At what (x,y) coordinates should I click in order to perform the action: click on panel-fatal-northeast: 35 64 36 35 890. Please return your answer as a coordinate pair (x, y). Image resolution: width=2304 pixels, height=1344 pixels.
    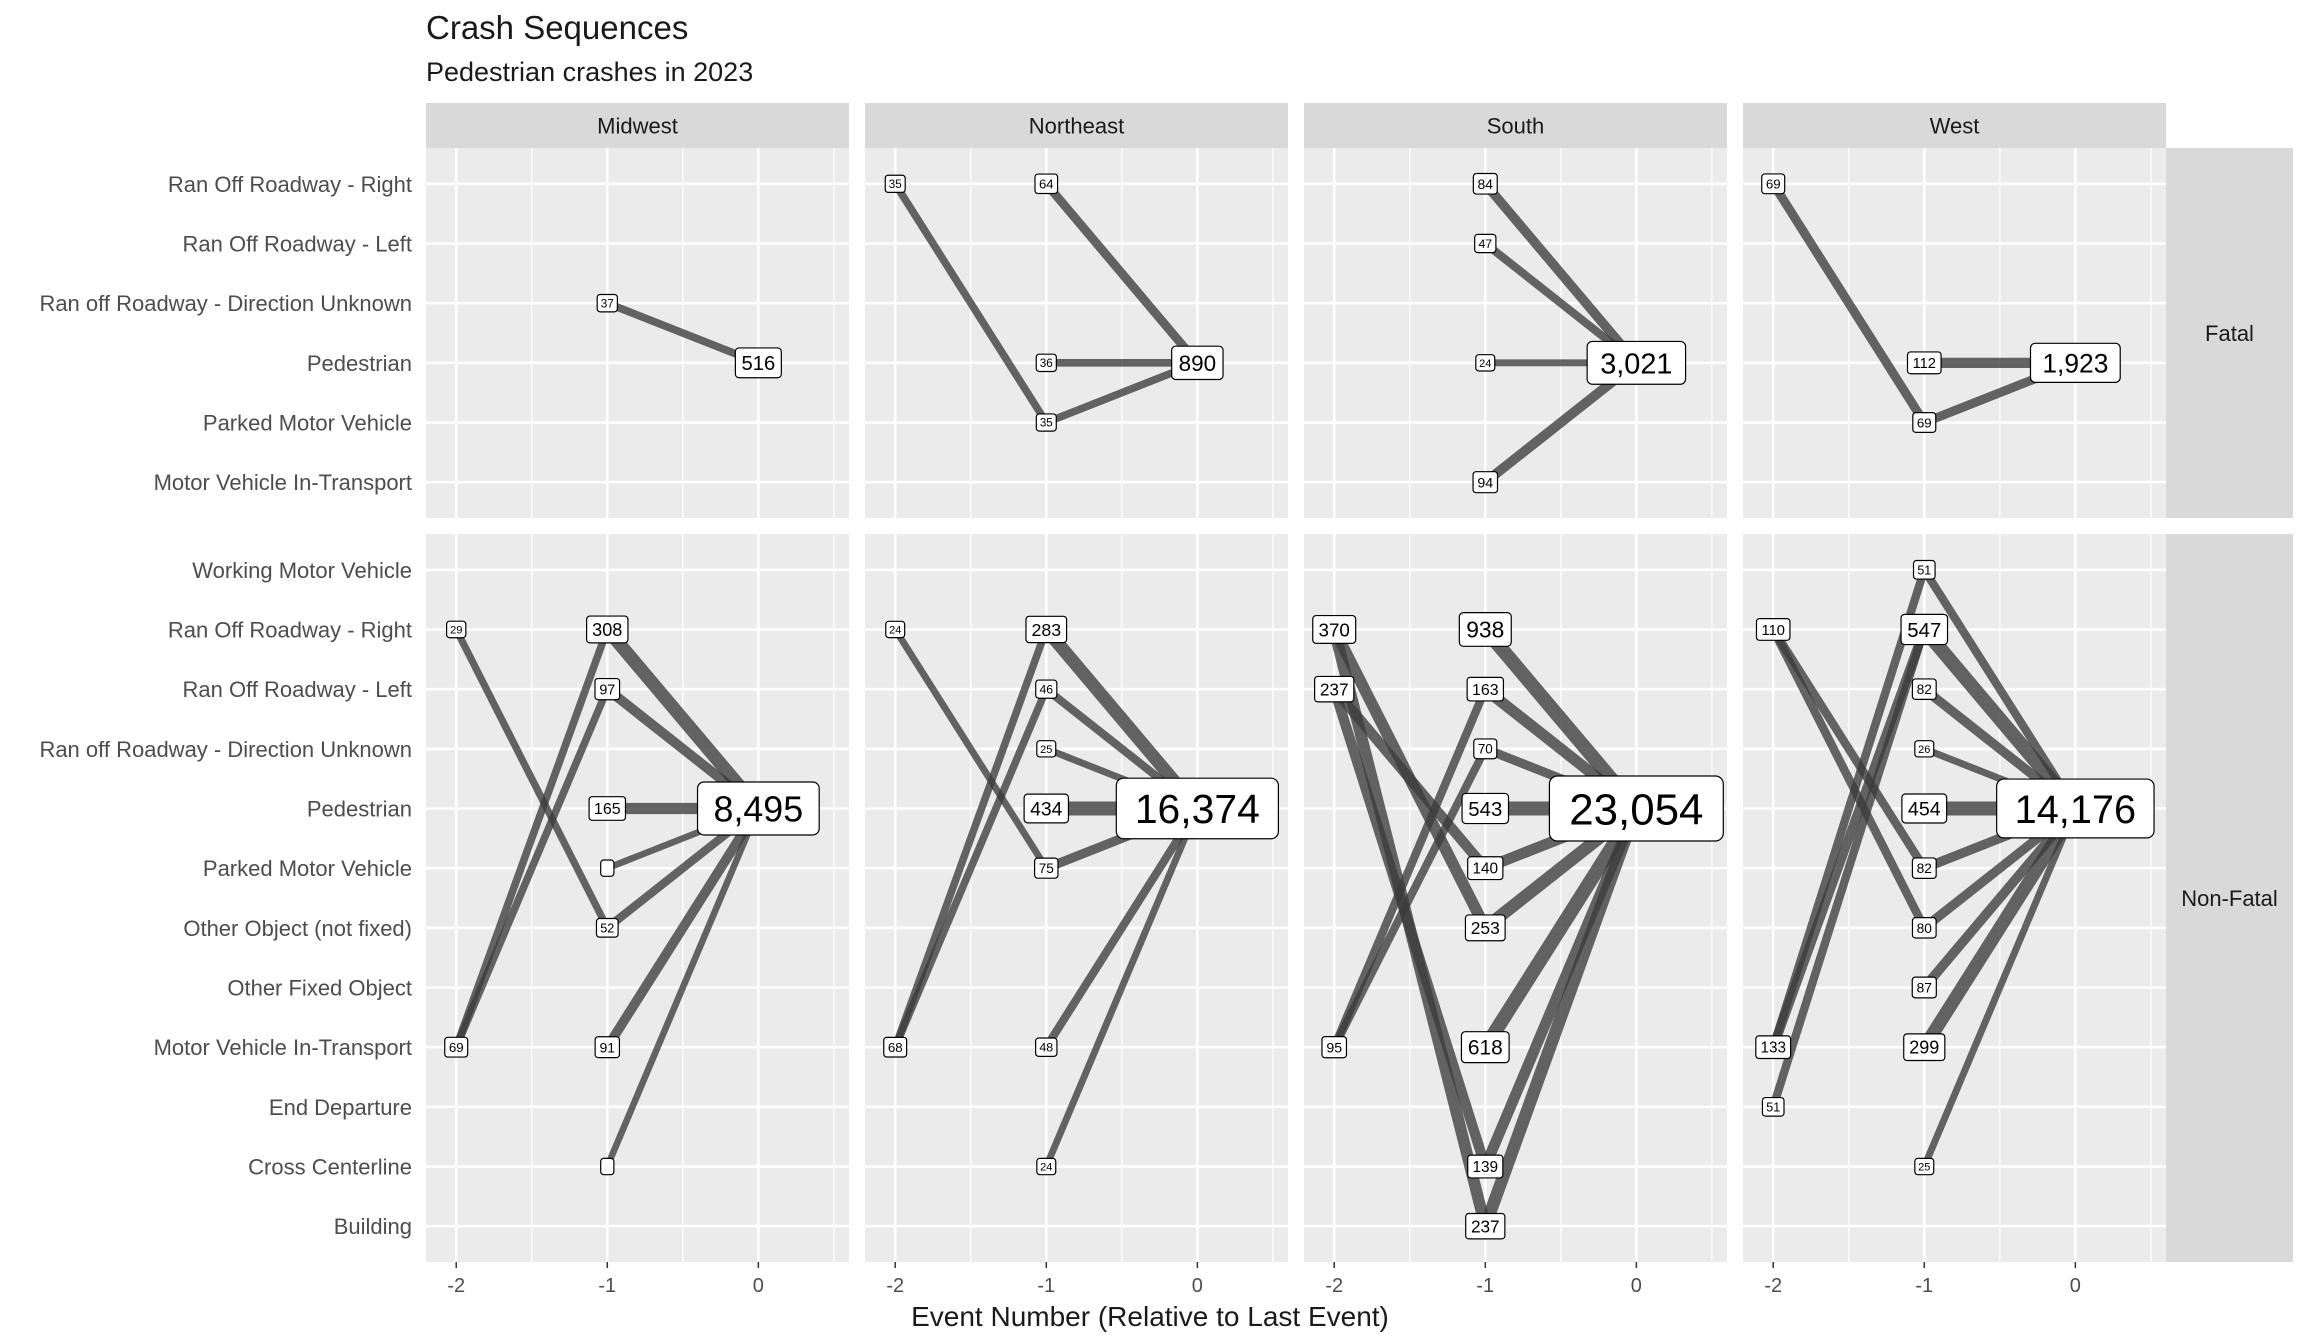
    Looking at the image, I should click on (1076, 333).